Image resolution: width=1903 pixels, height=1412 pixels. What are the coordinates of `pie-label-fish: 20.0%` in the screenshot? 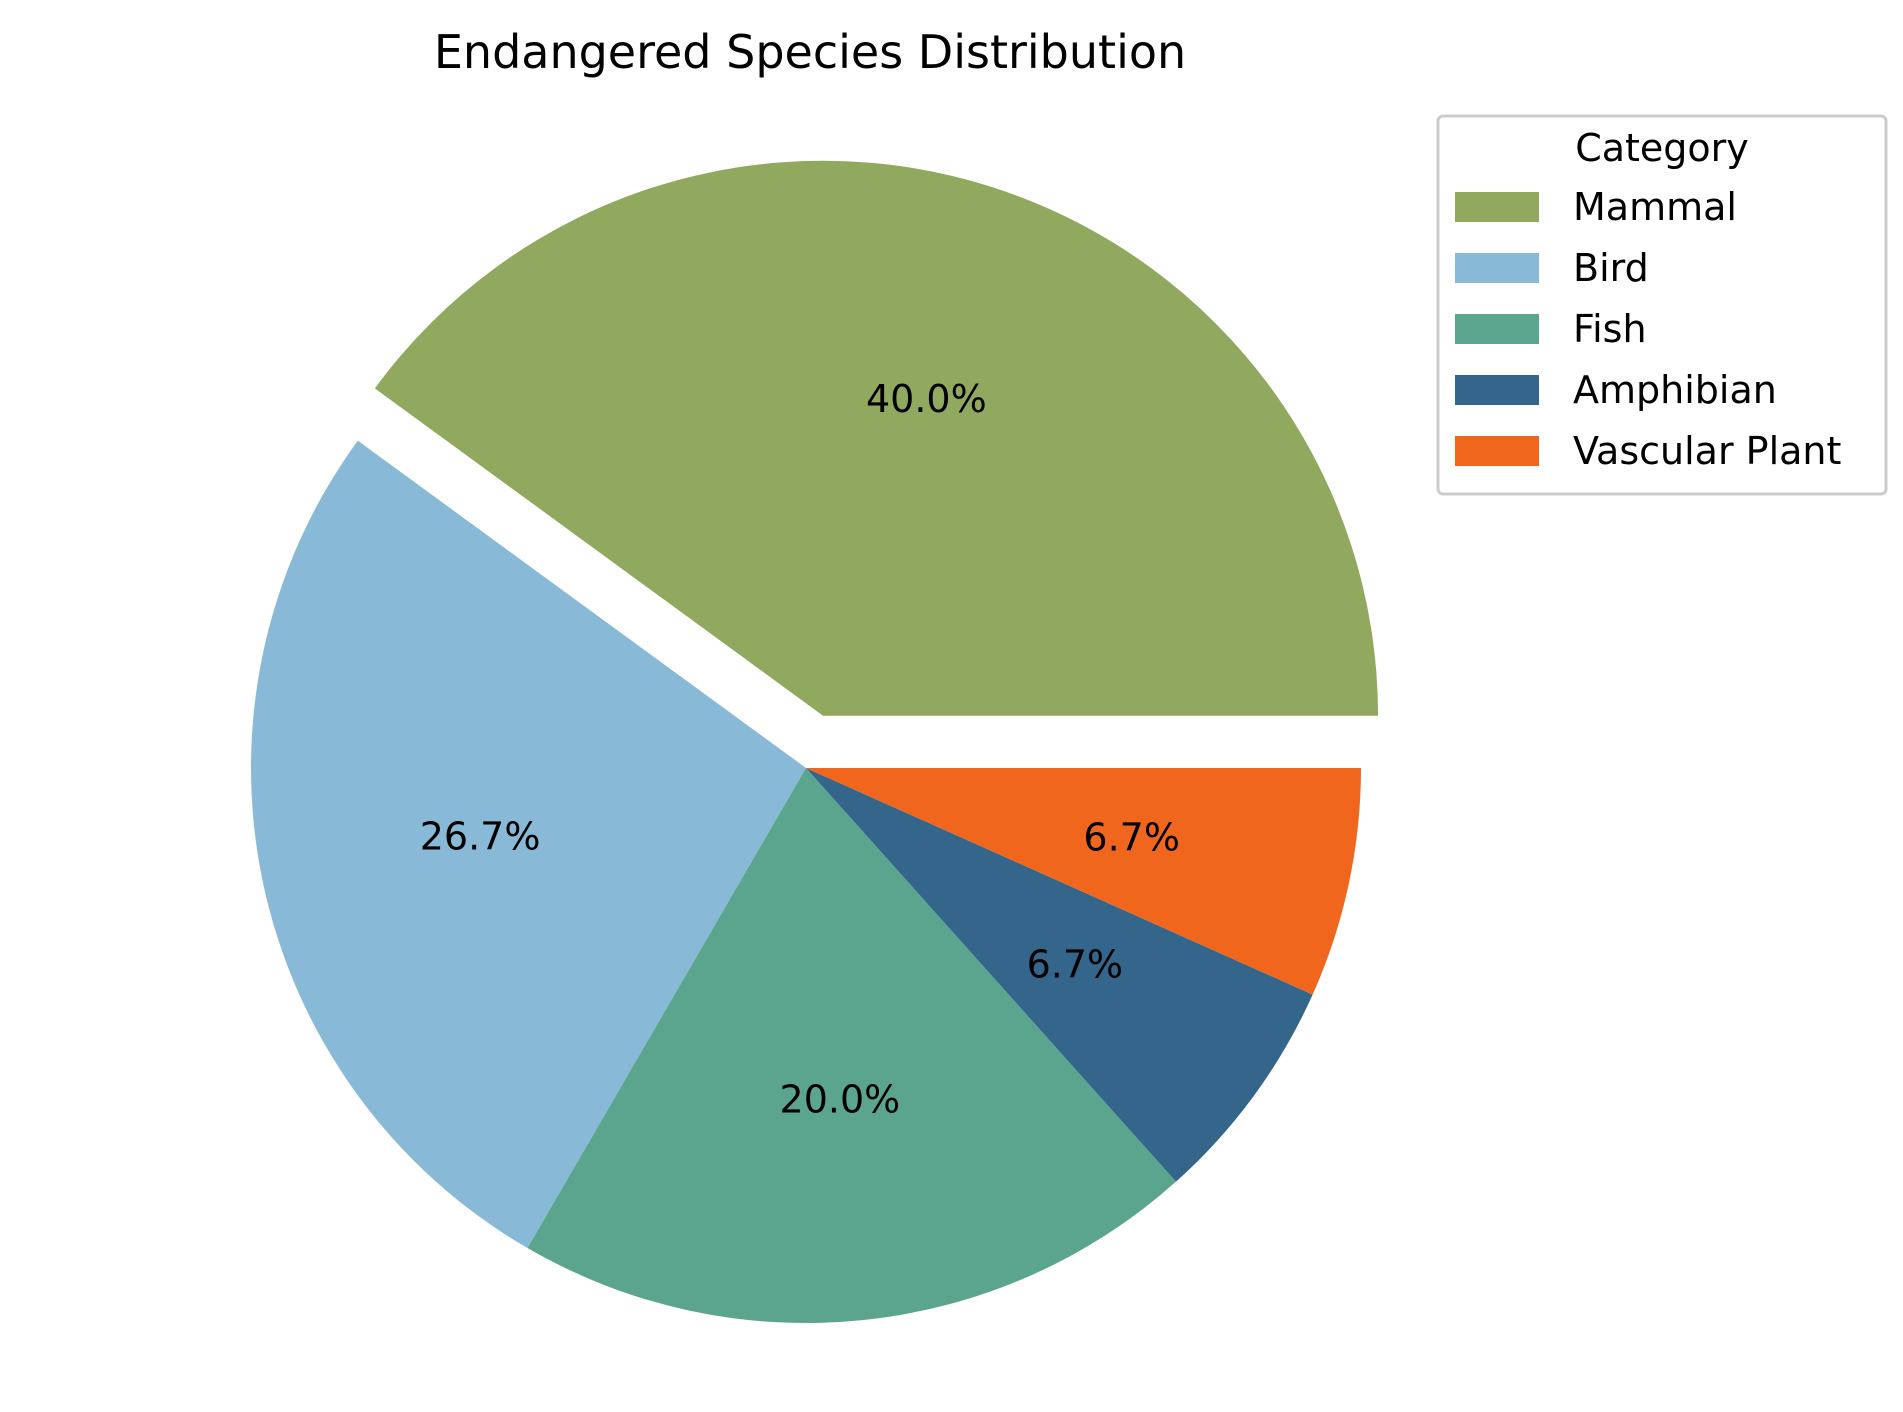 It's located at (840, 1099).